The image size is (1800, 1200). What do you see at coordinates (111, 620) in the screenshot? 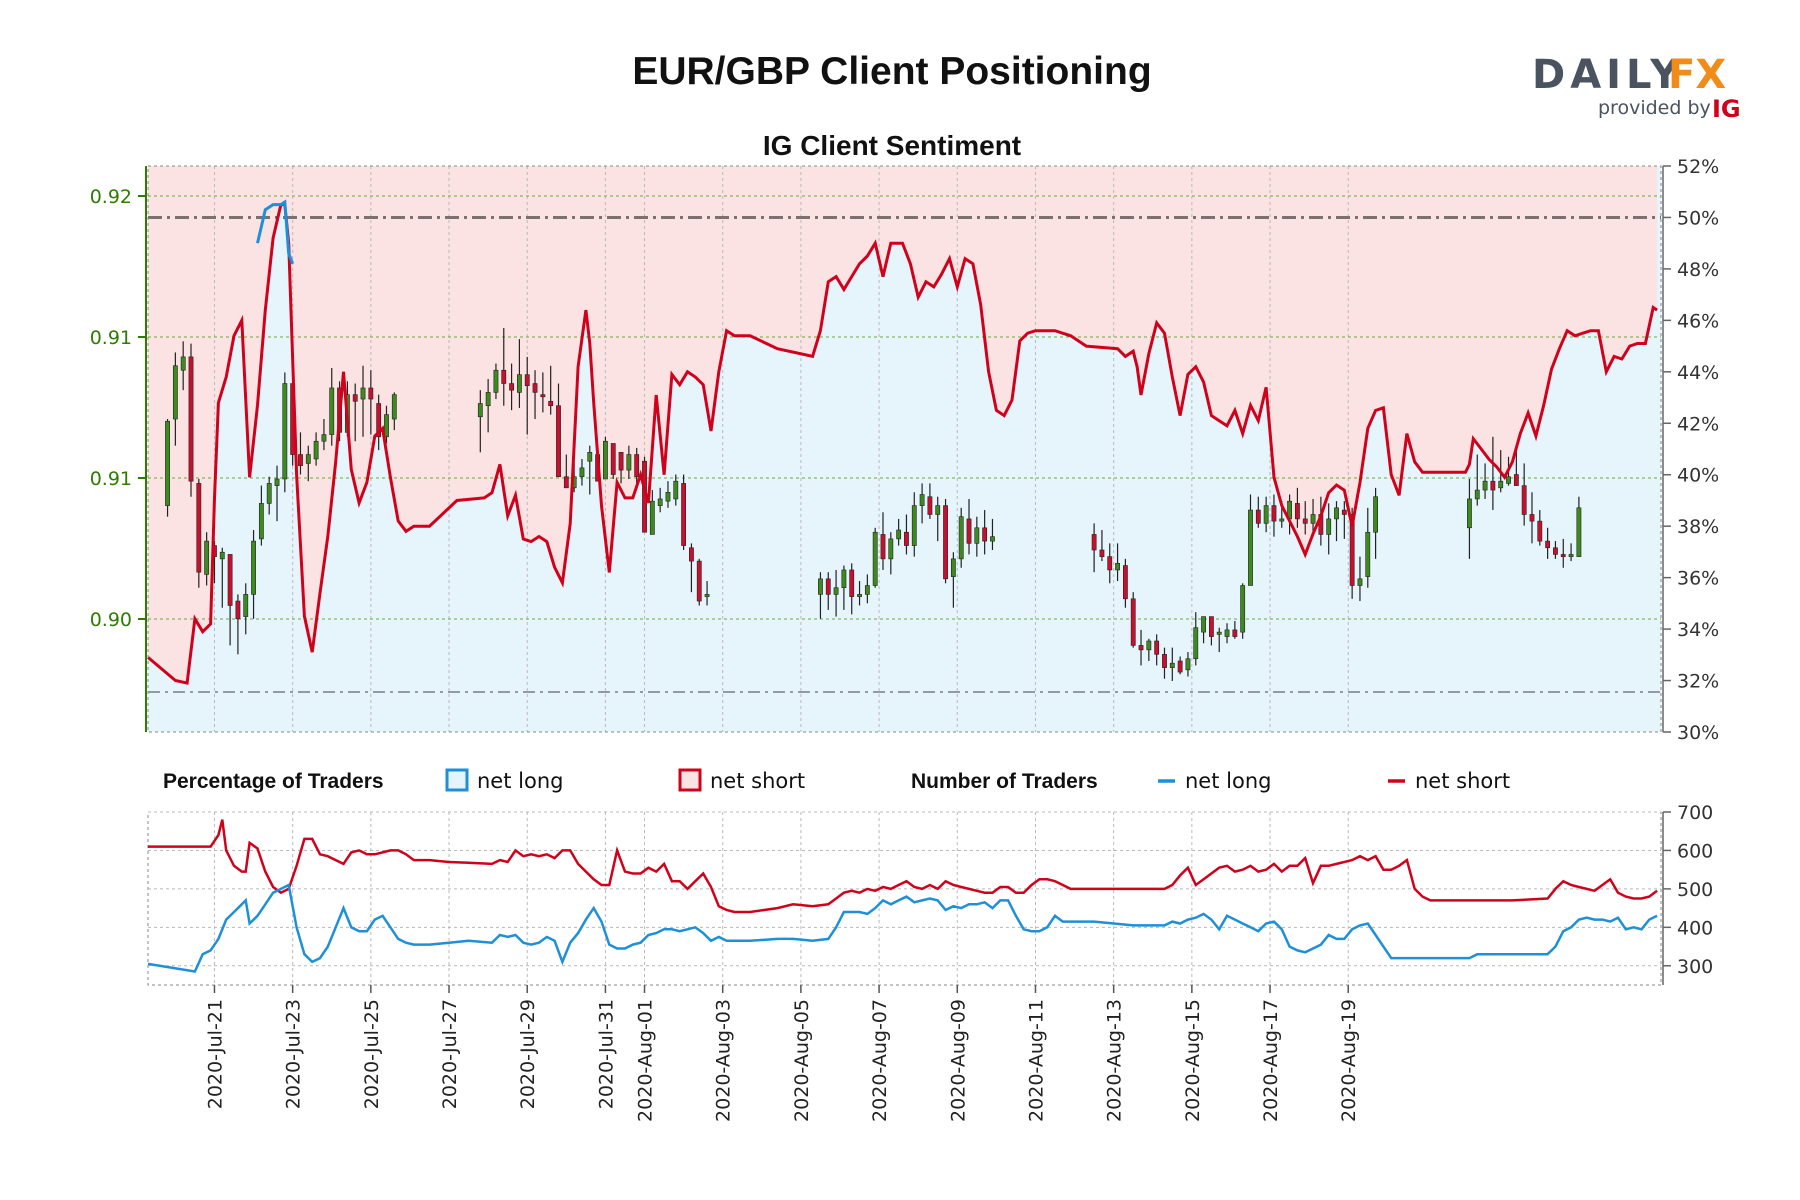
I see `left-tick-label: 0.90` at bounding box center [111, 620].